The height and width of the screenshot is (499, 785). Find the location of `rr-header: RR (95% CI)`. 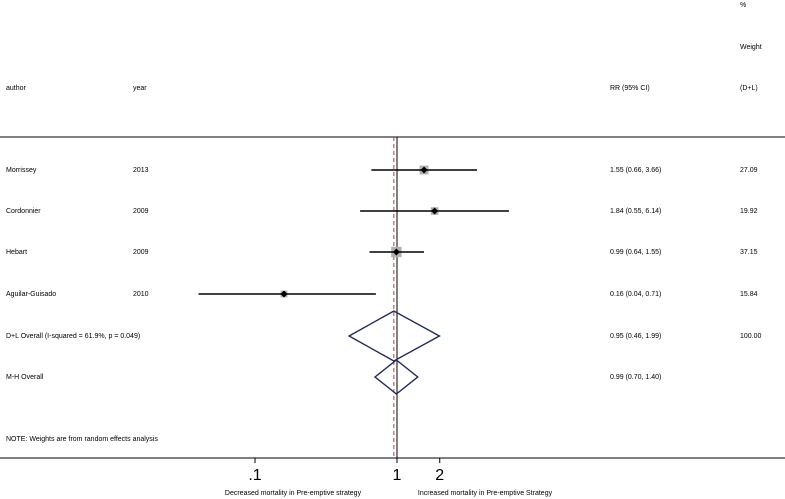

rr-header: RR (95% CI) is located at coordinates (630, 88).